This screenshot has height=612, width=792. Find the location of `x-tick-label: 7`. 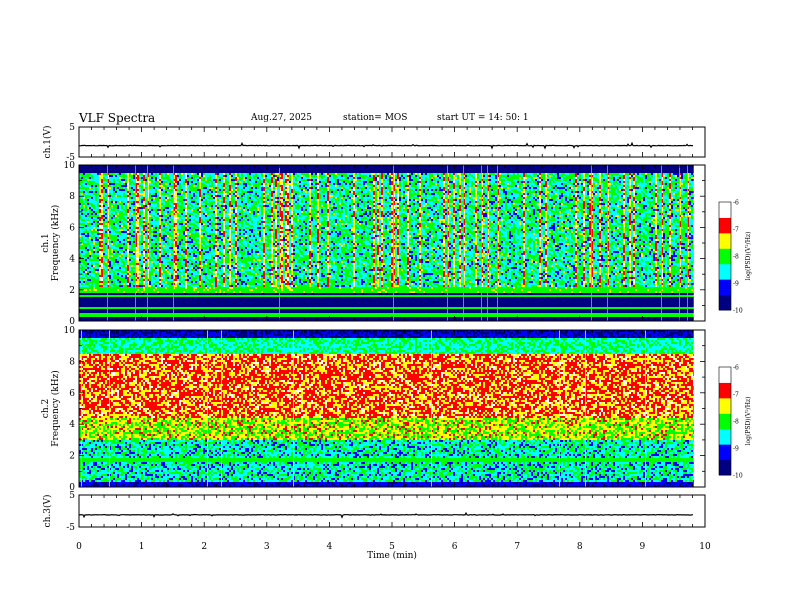

x-tick-label: 7 is located at coordinates (517, 547).